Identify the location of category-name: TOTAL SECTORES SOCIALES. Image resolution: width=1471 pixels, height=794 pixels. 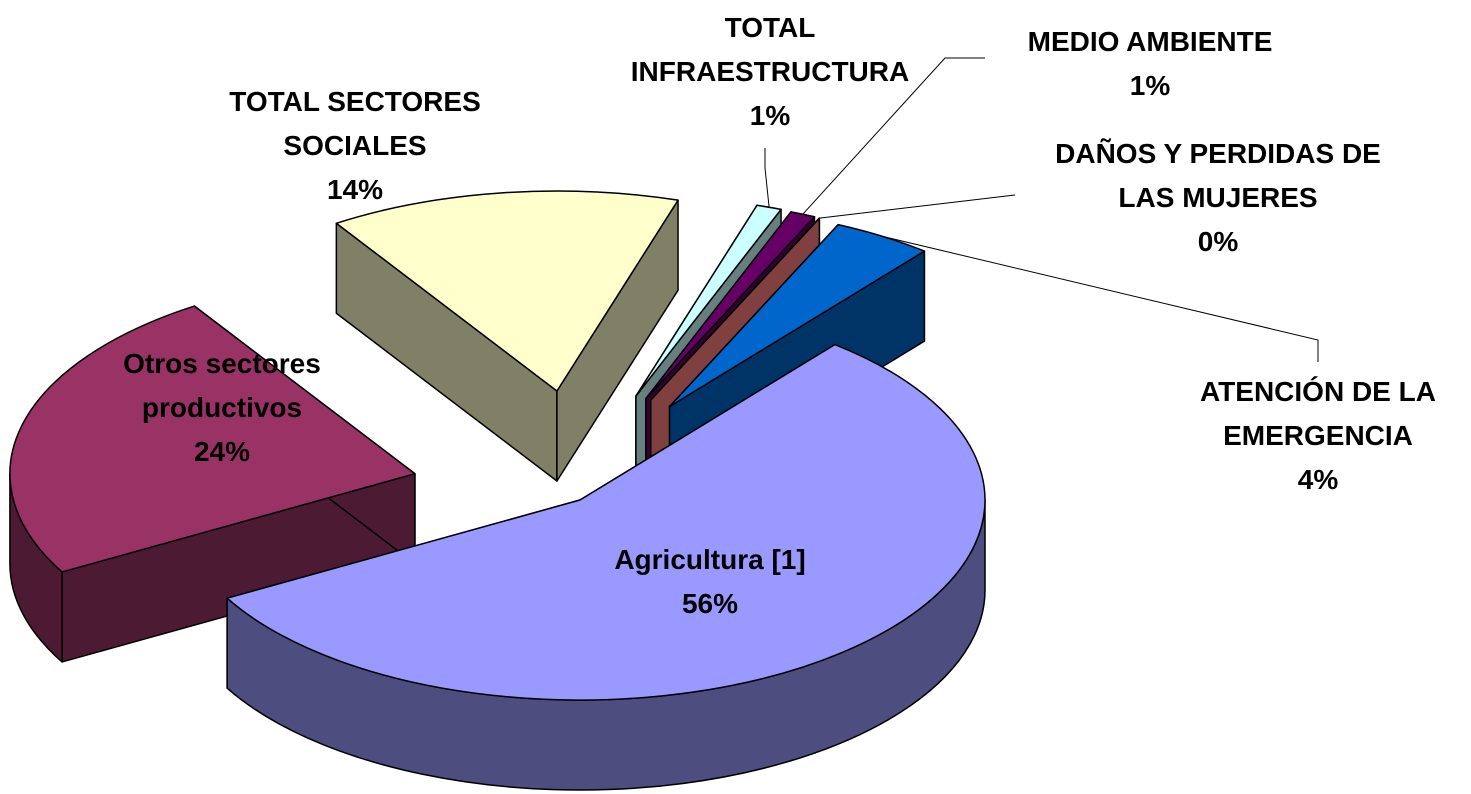
(355, 123).